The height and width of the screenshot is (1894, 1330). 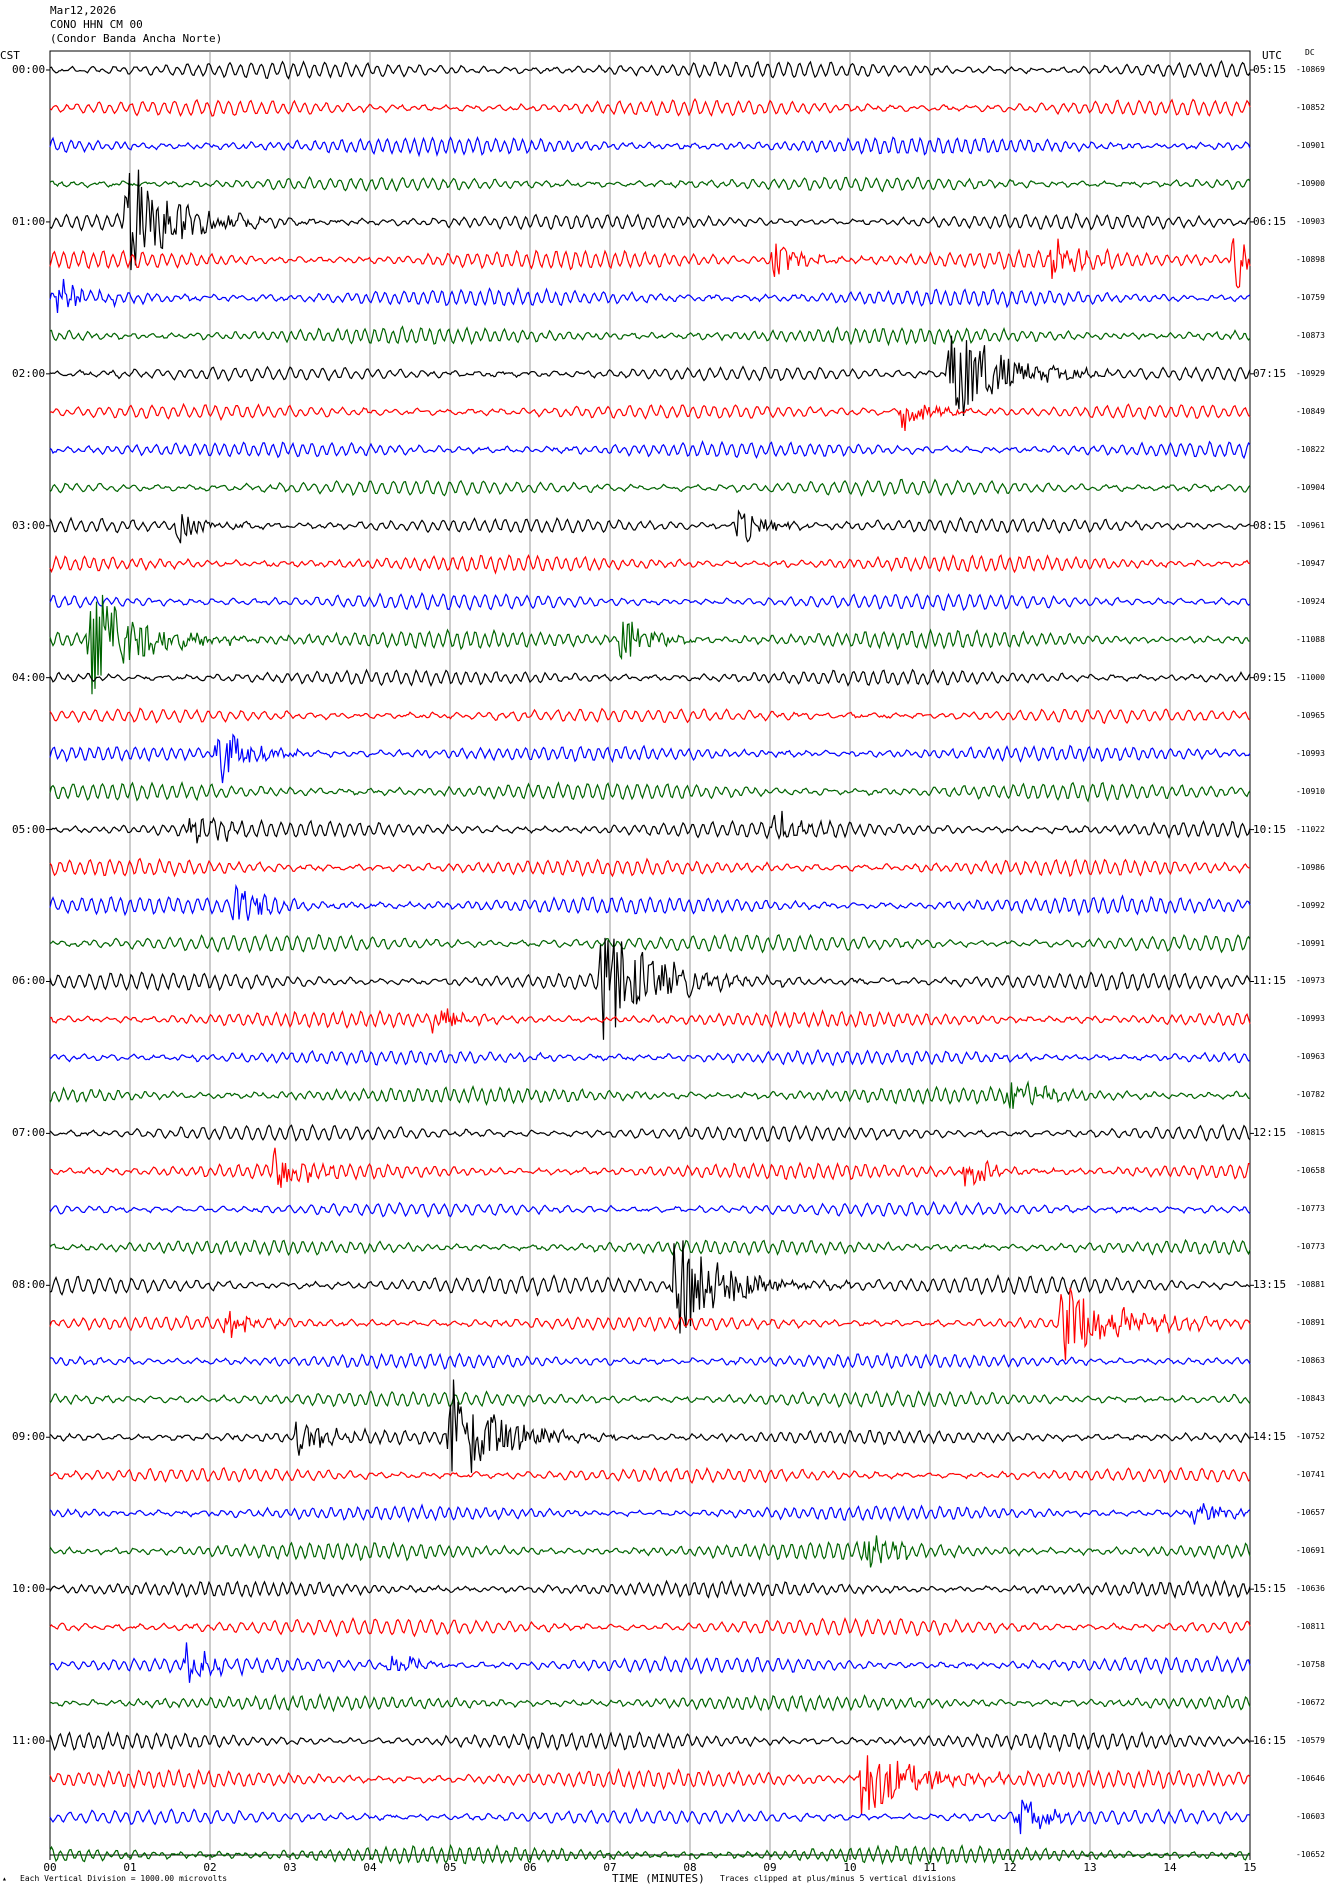 What do you see at coordinates (50, 1867) in the screenshot?
I see `x-tick-label: 00` at bounding box center [50, 1867].